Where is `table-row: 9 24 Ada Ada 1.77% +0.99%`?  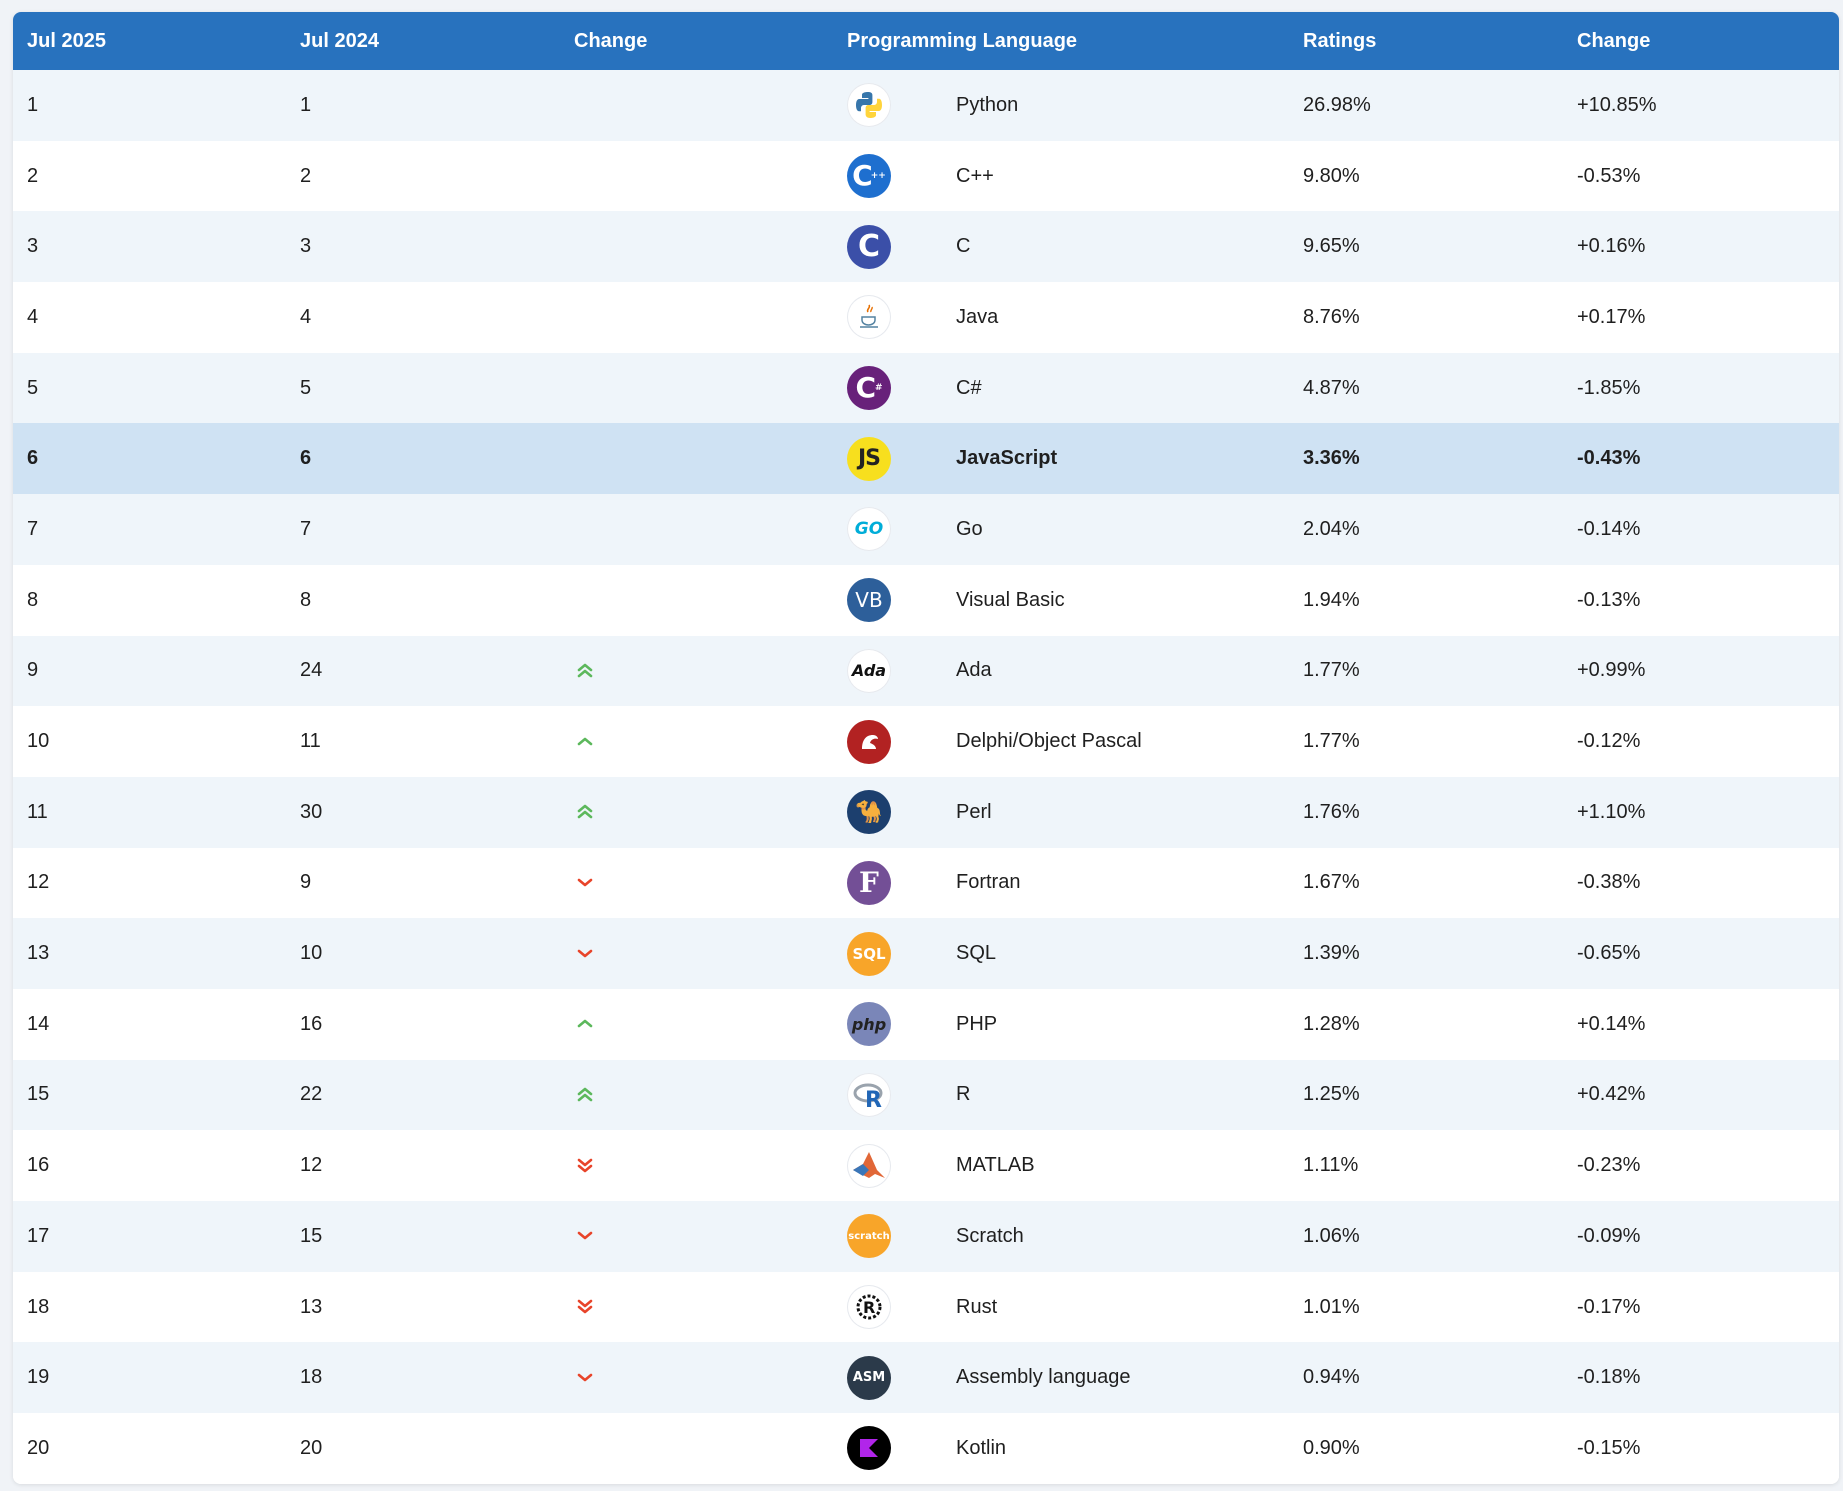 table-row: 9 24 Ada Ada 1.77% +0.99% is located at coordinates (926, 671).